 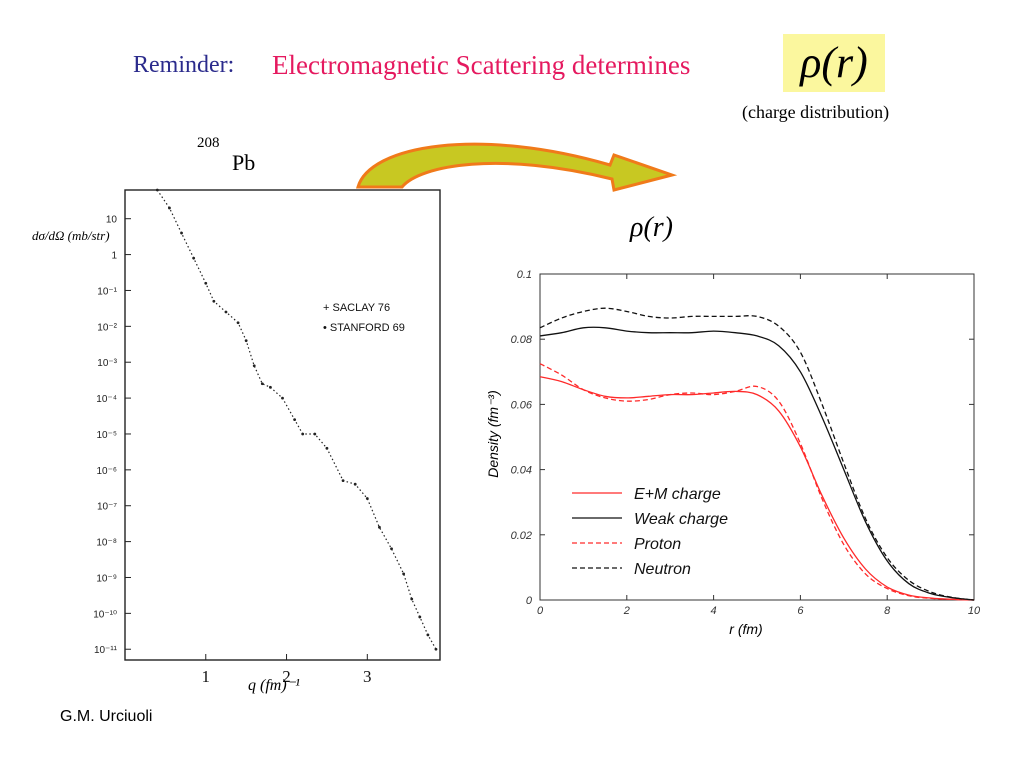 What do you see at coordinates (540, 611) in the screenshot?
I see `x-tick-label: 0` at bounding box center [540, 611].